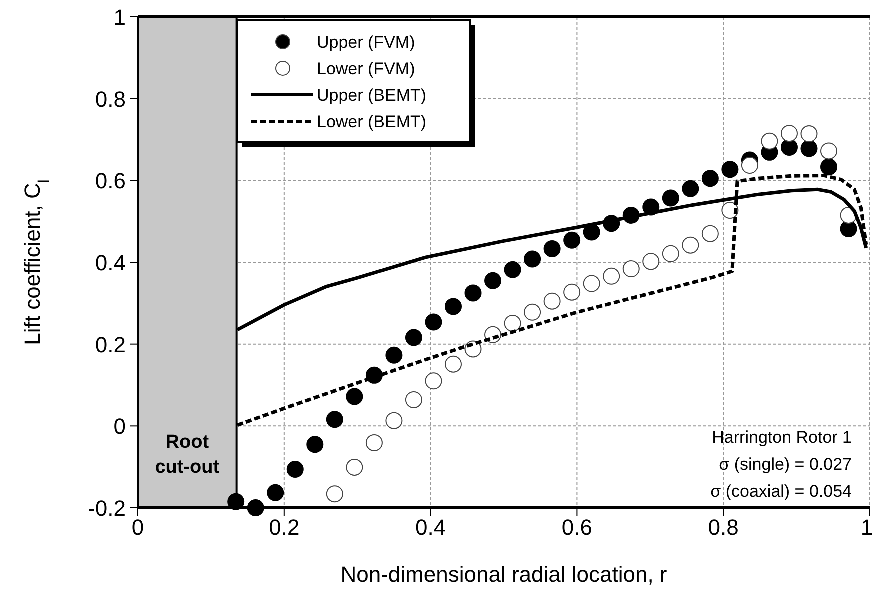 The width and height of the screenshot is (875, 592). I want to click on x-axis-title: Non-dimensional radial location, r, so click(504, 574).